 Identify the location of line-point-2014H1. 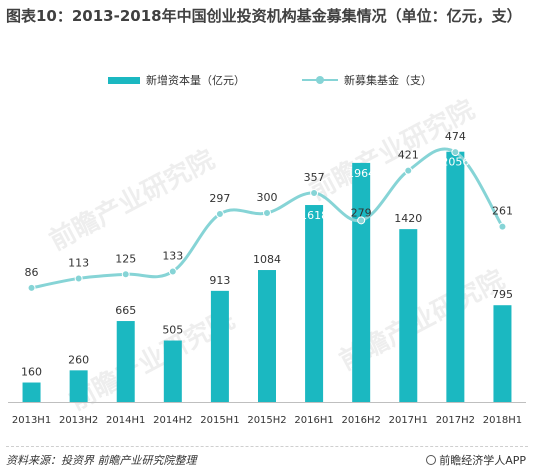
(125, 274).